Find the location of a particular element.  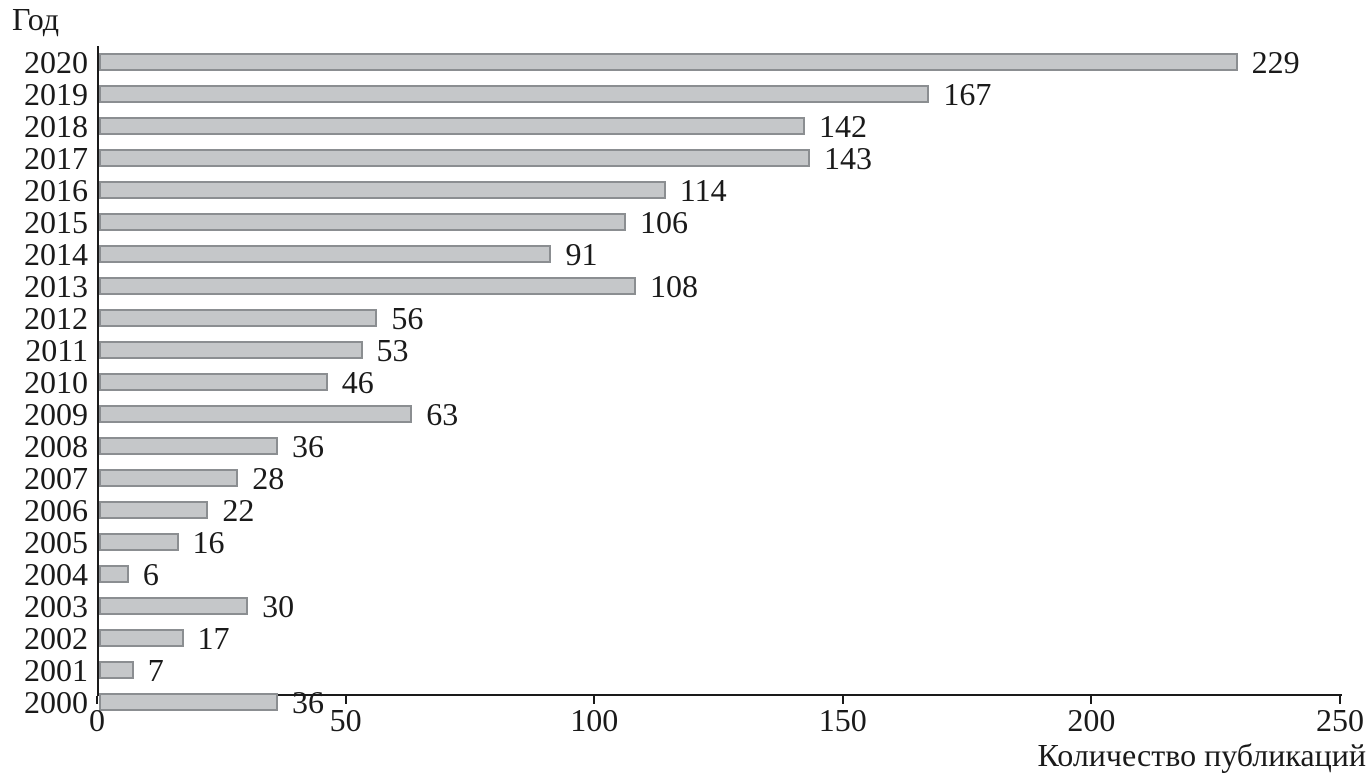

value-label: 142 is located at coordinates (843, 126).